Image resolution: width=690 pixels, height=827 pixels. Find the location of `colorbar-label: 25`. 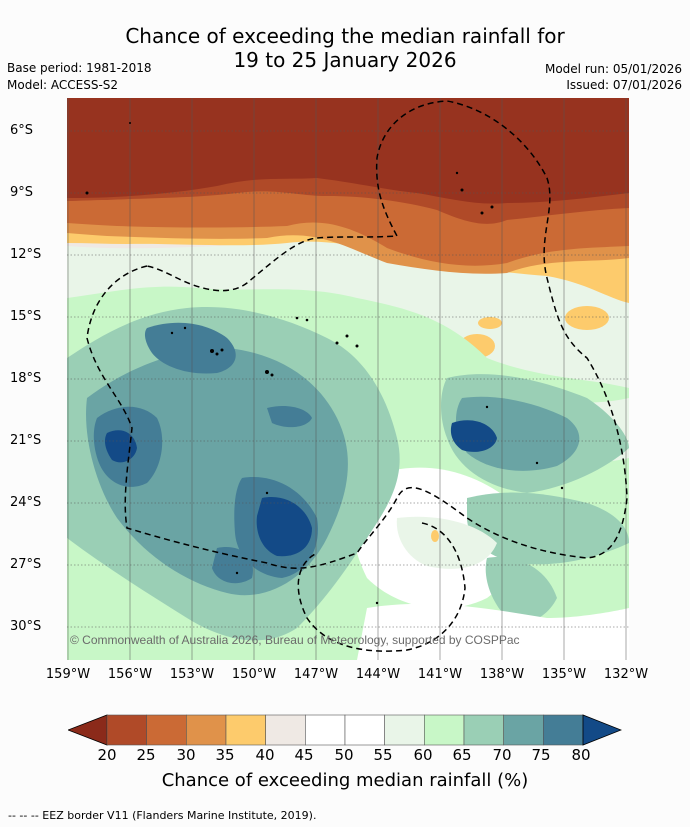

colorbar-label: 25 is located at coordinates (146, 755).